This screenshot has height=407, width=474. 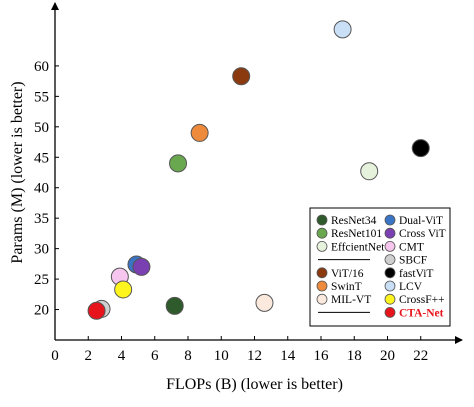 I want to click on x-tick-label: 10, so click(x=221, y=356).